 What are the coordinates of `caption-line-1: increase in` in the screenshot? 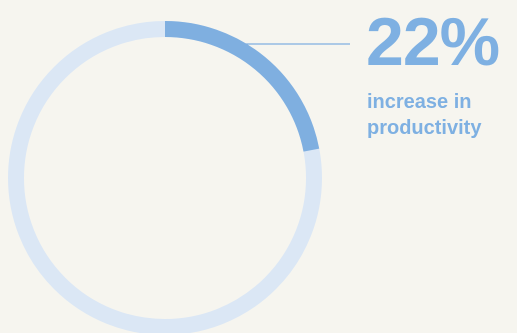 It's located at (419, 102).